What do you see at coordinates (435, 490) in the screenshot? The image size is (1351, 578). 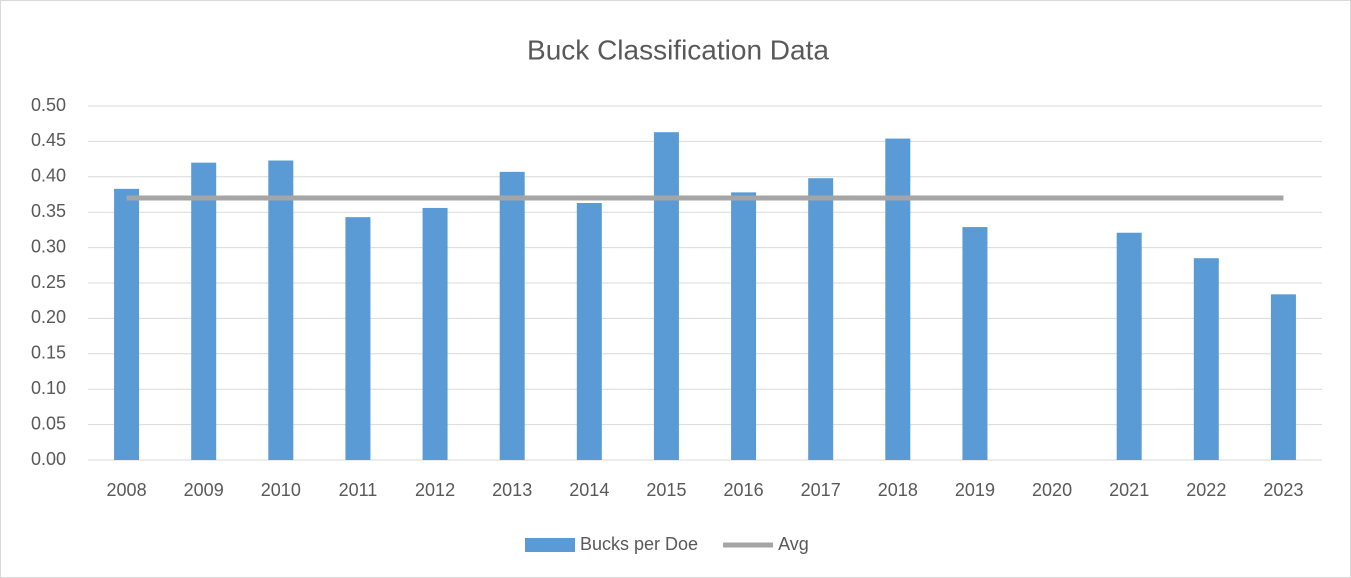 I see `x-tick-label: 2012` at bounding box center [435, 490].